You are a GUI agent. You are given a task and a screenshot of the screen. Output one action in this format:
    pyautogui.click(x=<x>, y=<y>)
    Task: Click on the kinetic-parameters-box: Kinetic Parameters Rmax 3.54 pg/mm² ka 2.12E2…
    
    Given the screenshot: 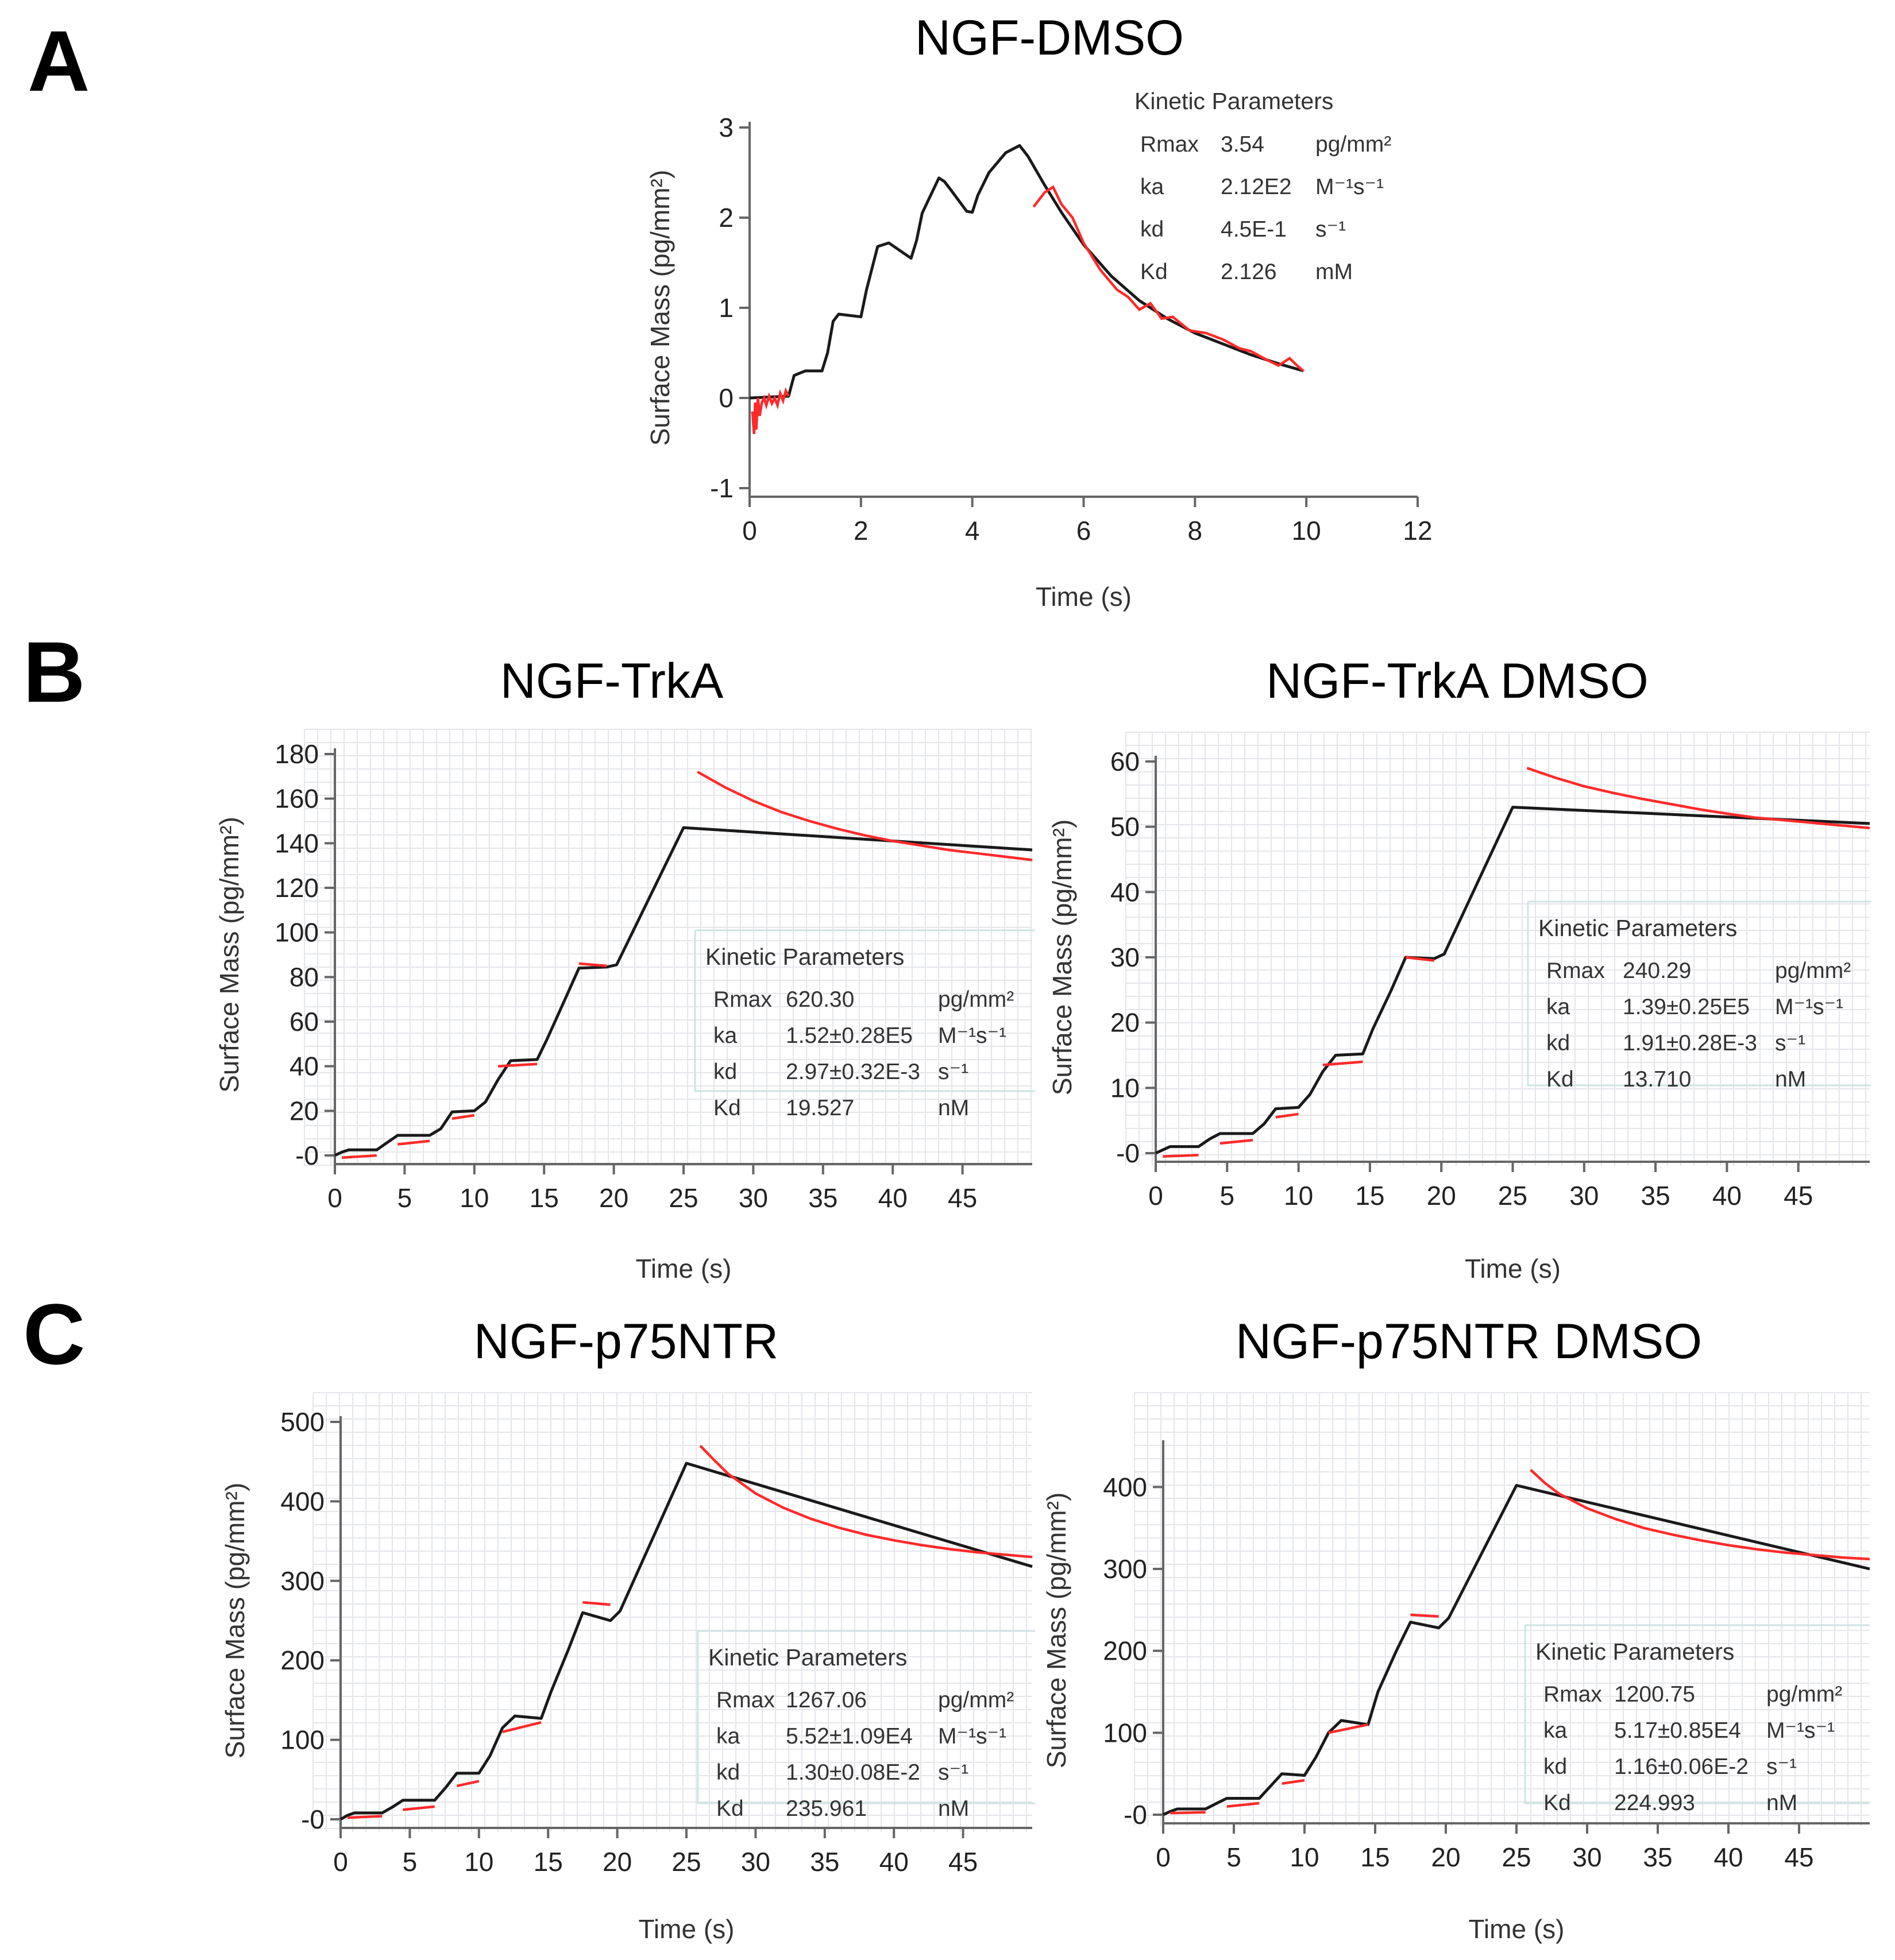 What is the action you would take?
    pyautogui.click(x=1262, y=186)
    